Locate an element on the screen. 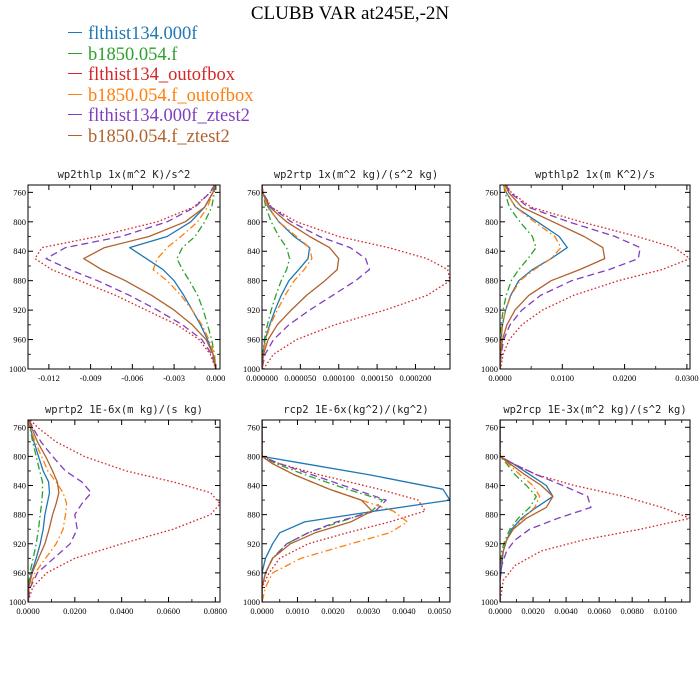 The height and width of the screenshot is (700, 700). legend-item: flthist134_outofbox is located at coordinates (160, 75).